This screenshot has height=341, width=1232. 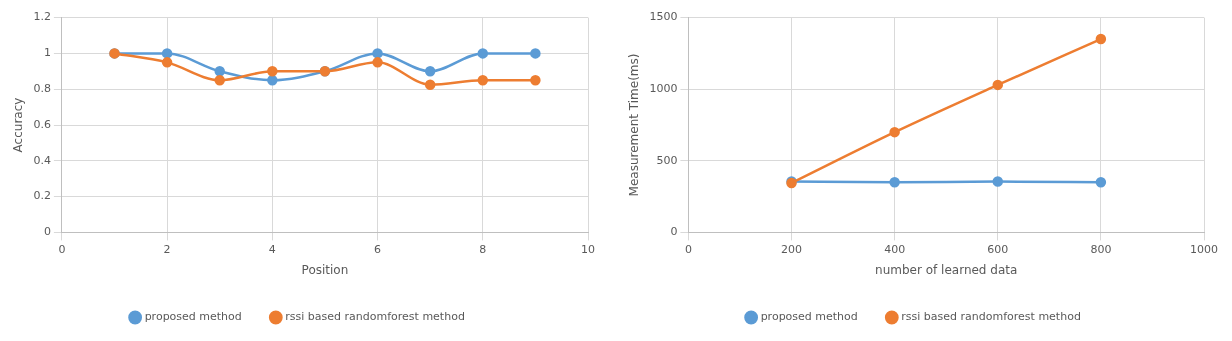 I want to click on x-tick-label: 2, so click(x=167, y=249).